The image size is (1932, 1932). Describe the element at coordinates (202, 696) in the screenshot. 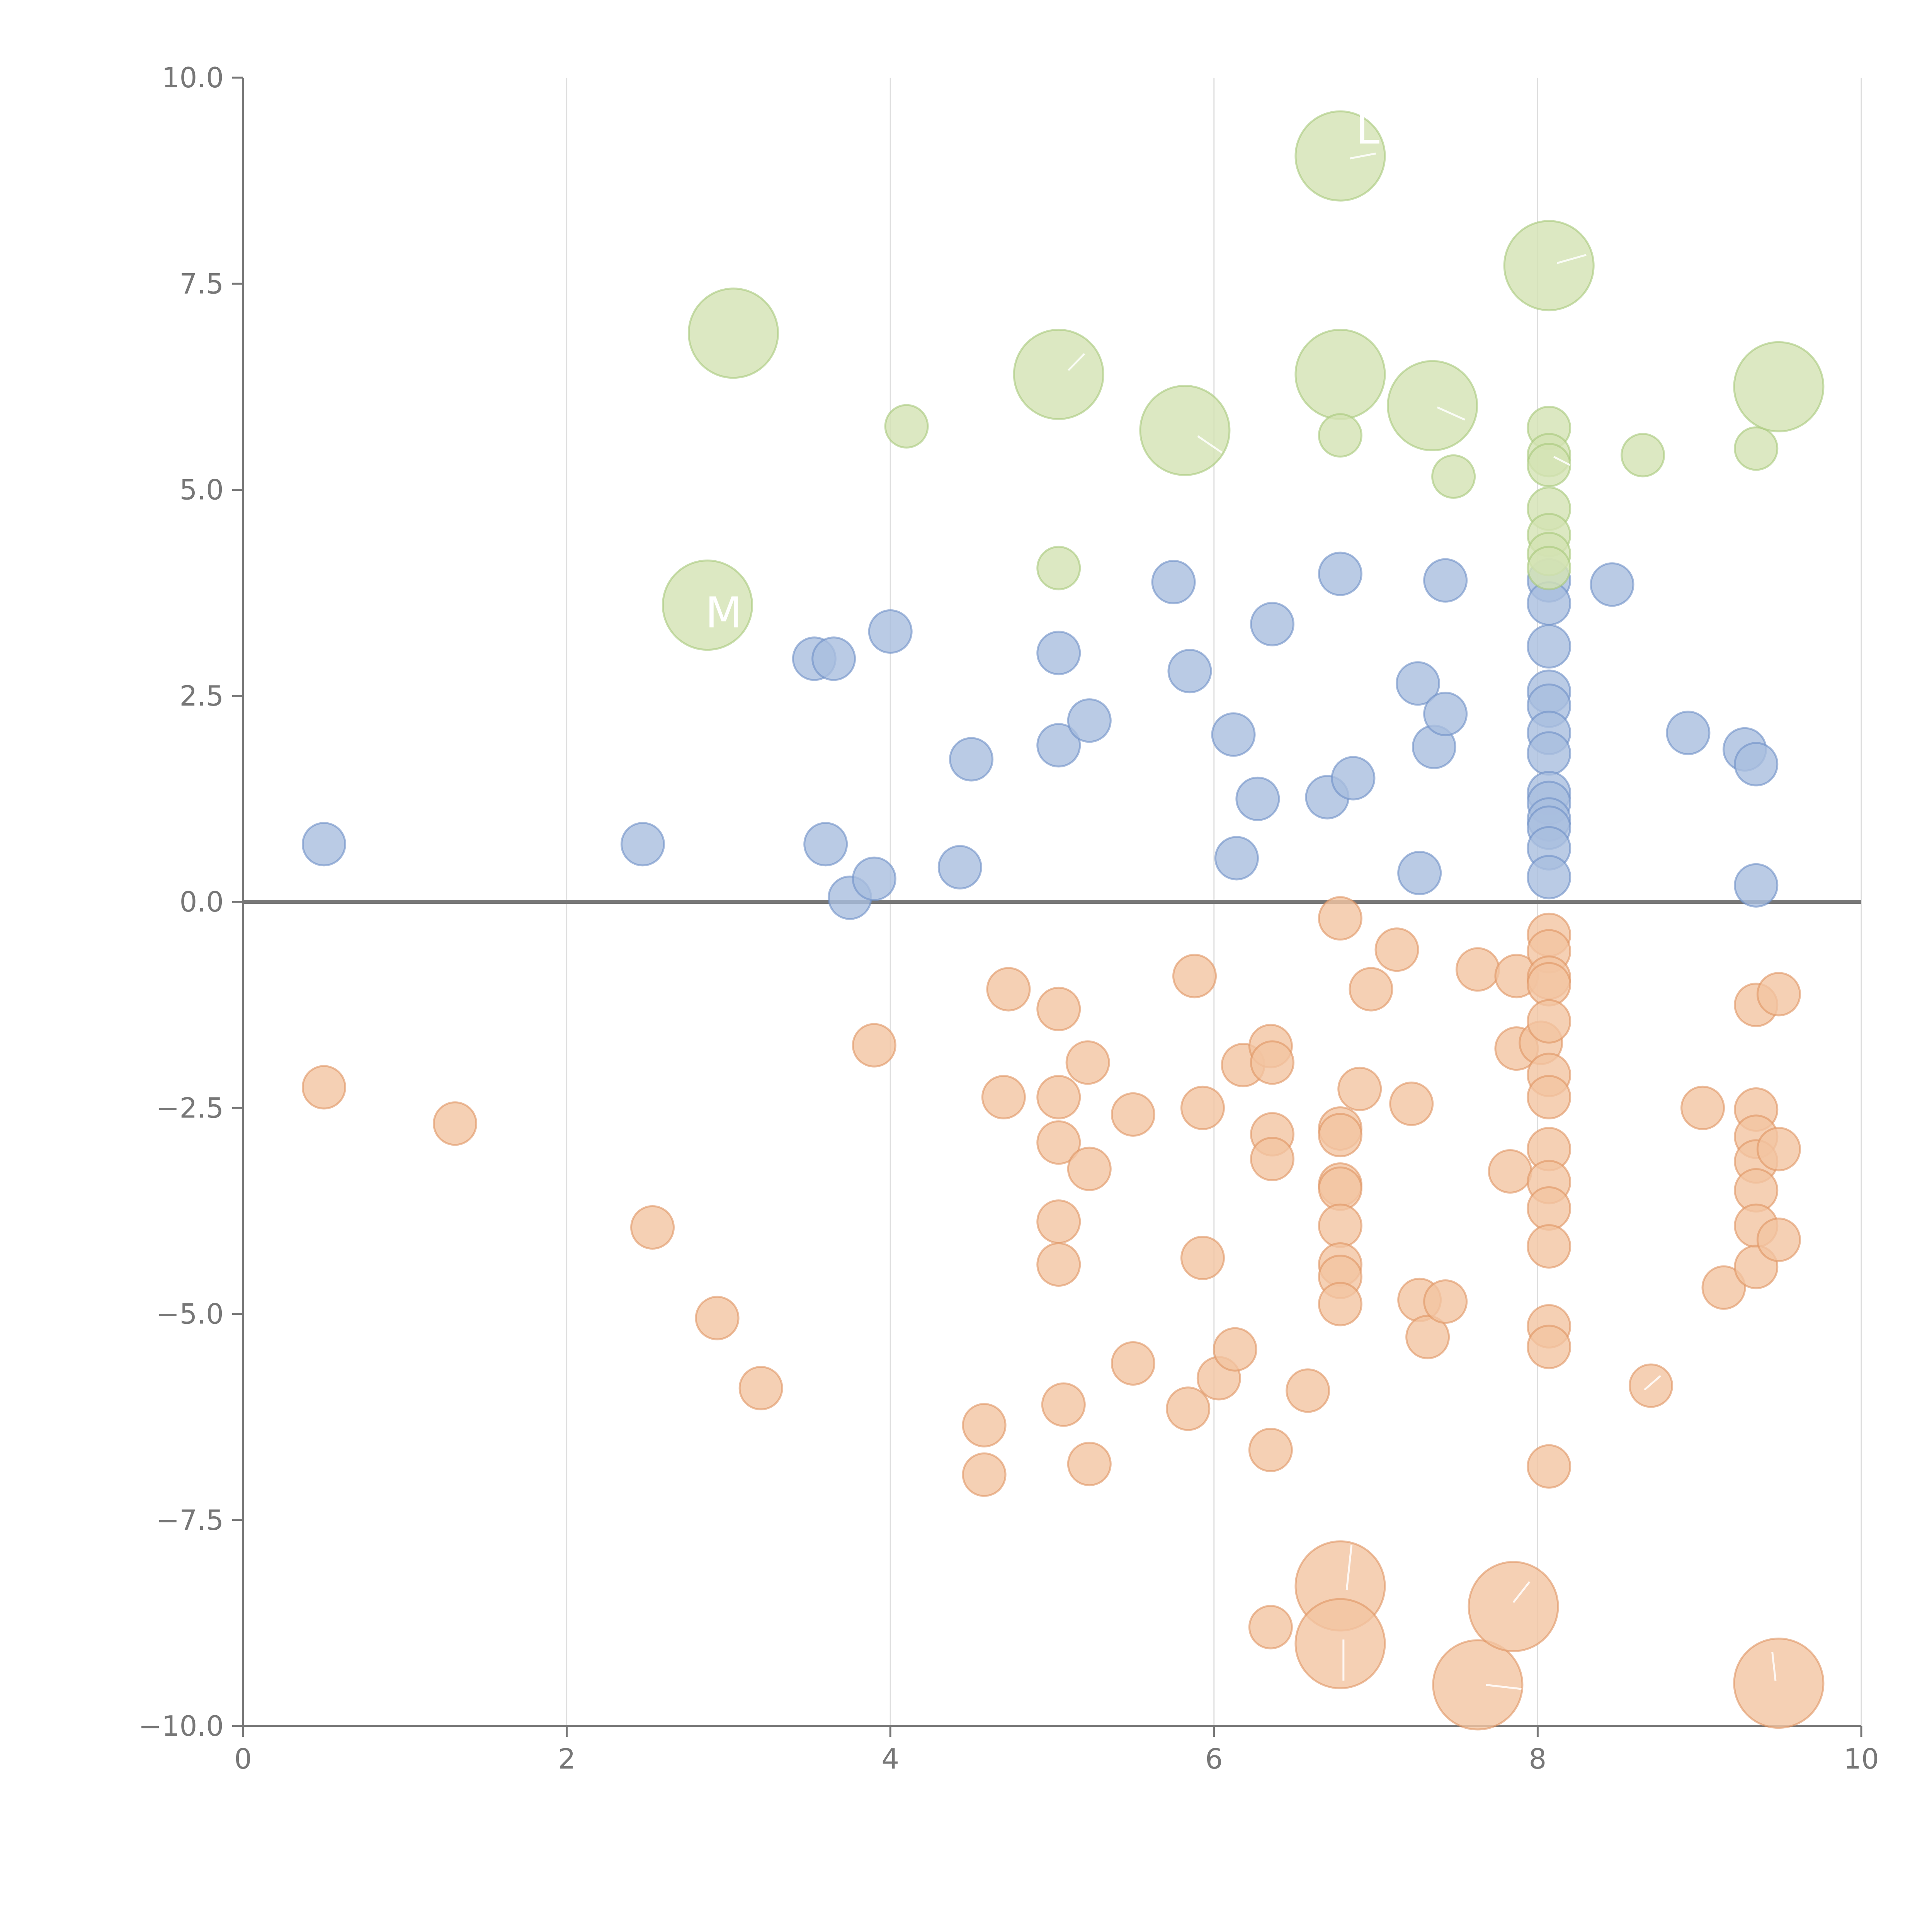

I see `y-tick-label: 2.5` at that location.